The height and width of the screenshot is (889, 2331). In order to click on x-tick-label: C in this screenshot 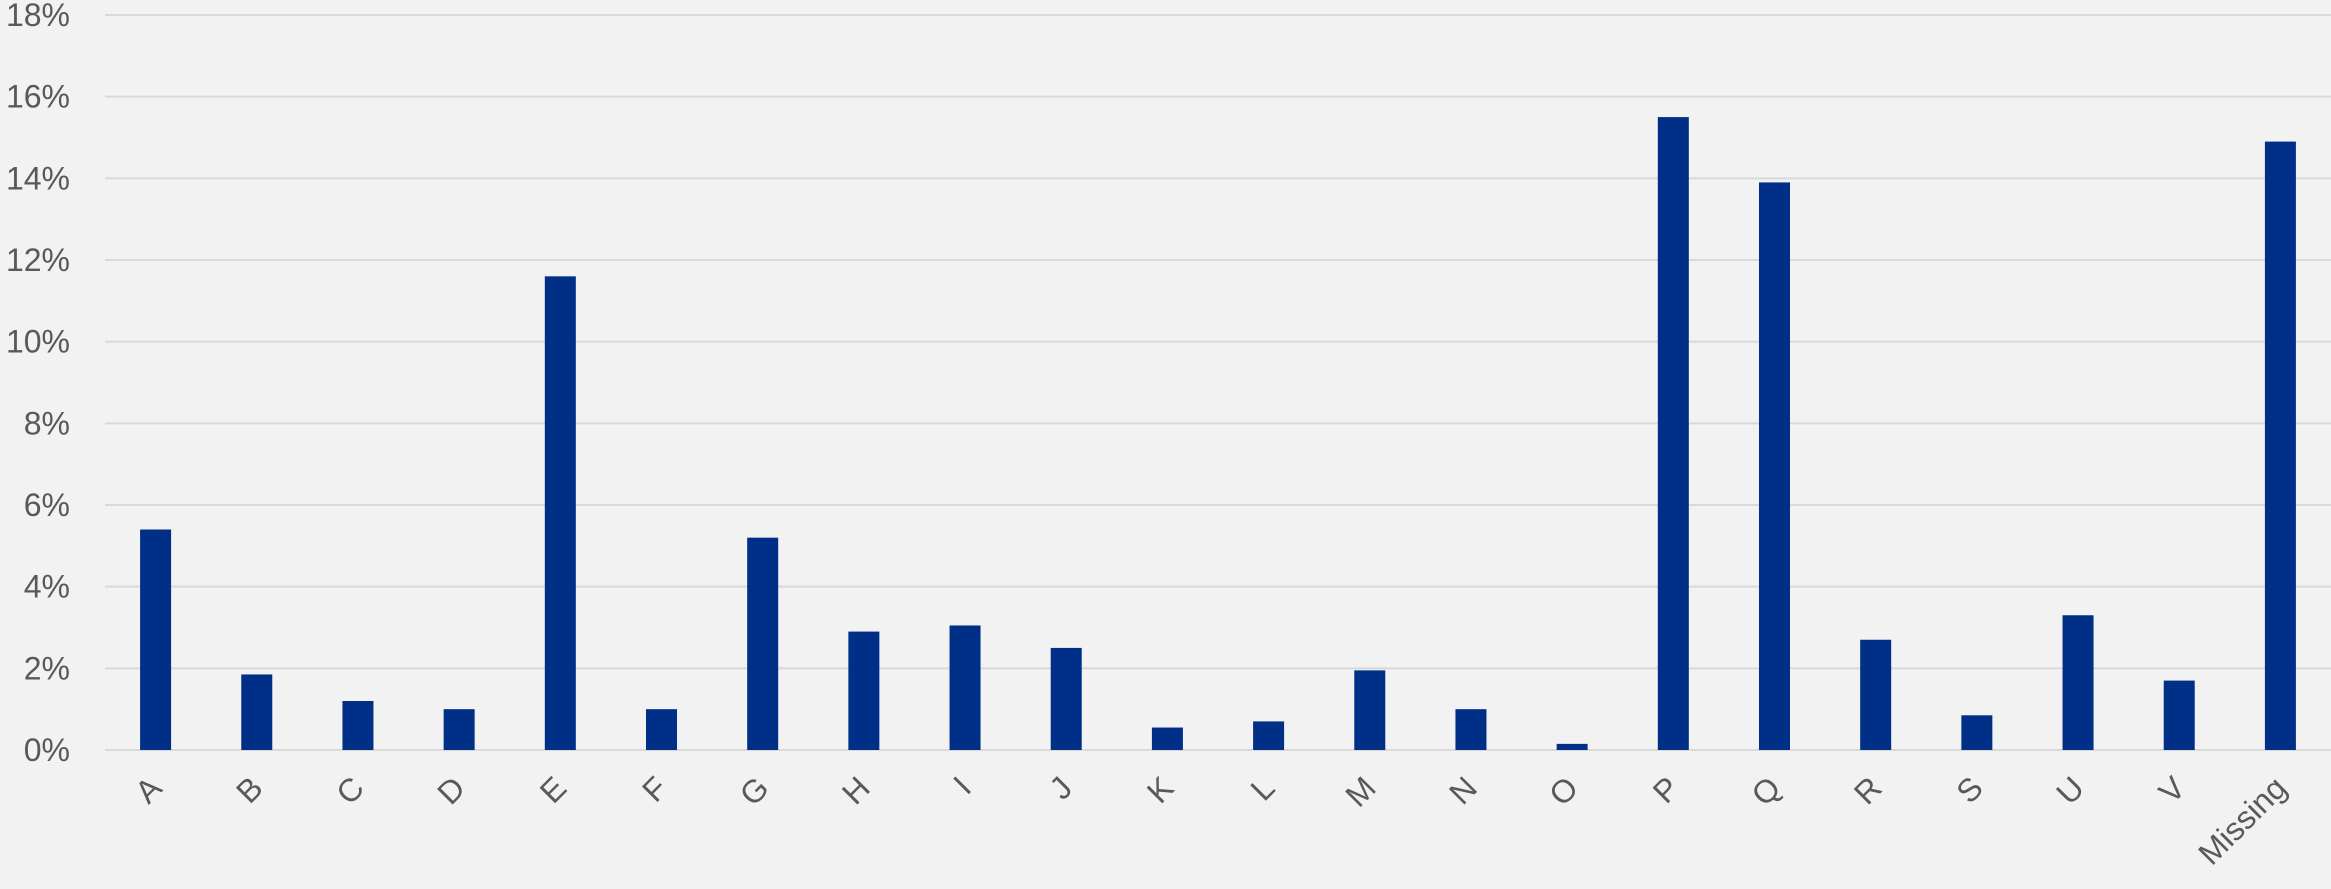, I will do `click(350, 790)`.